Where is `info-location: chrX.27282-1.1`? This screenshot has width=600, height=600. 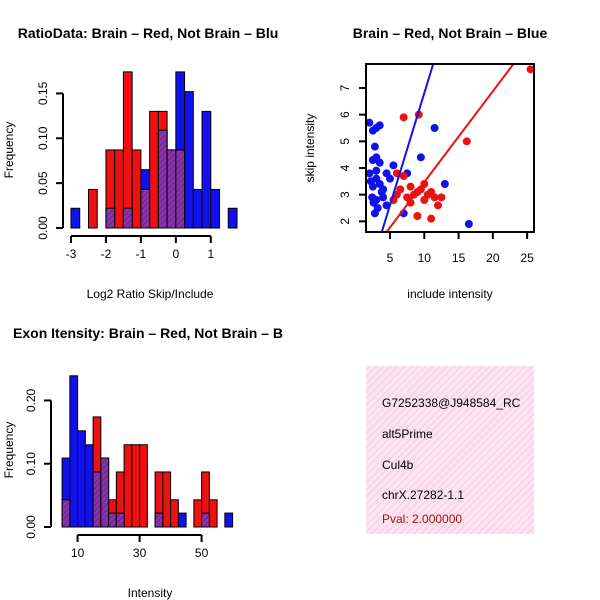
info-location: chrX.27282-1.1 is located at coordinates (423, 495).